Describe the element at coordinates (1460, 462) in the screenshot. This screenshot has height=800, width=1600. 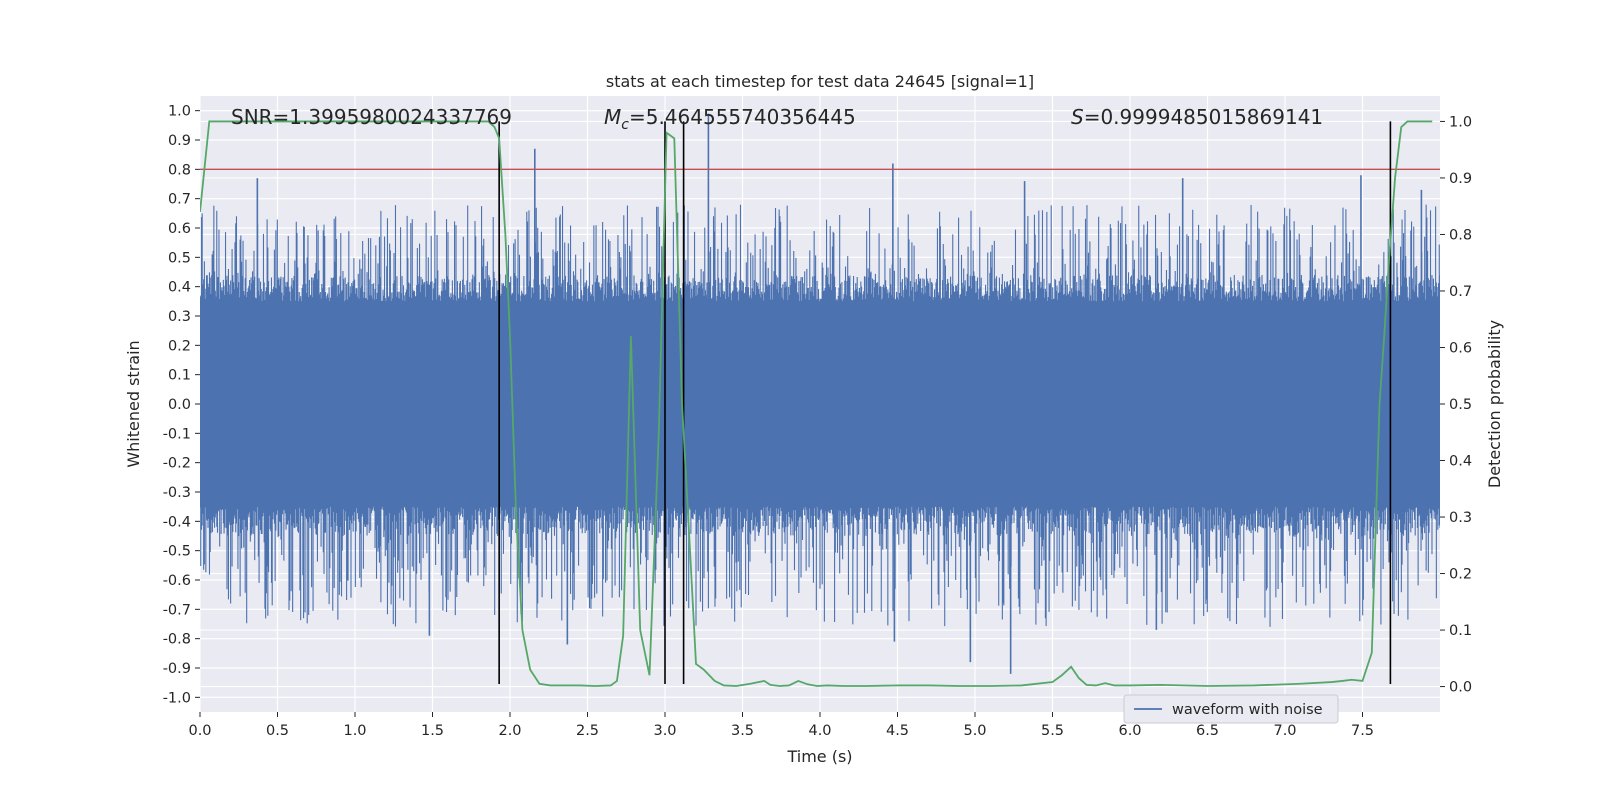
I see `y2-tick-label: 0.4` at that location.